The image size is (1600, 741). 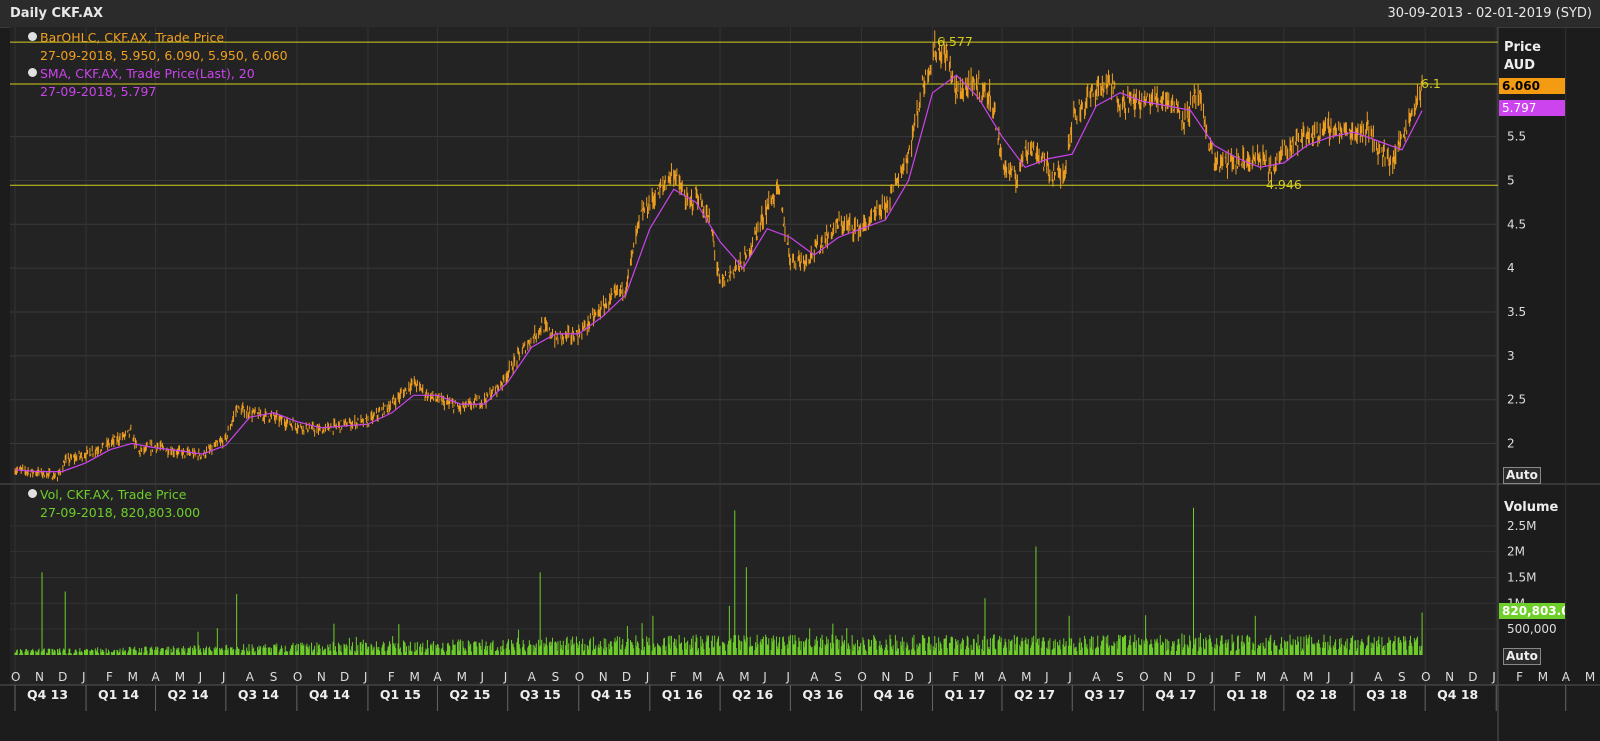 What do you see at coordinates (118, 694) in the screenshot?
I see `quarter-tick-label: Q1 14` at bounding box center [118, 694].